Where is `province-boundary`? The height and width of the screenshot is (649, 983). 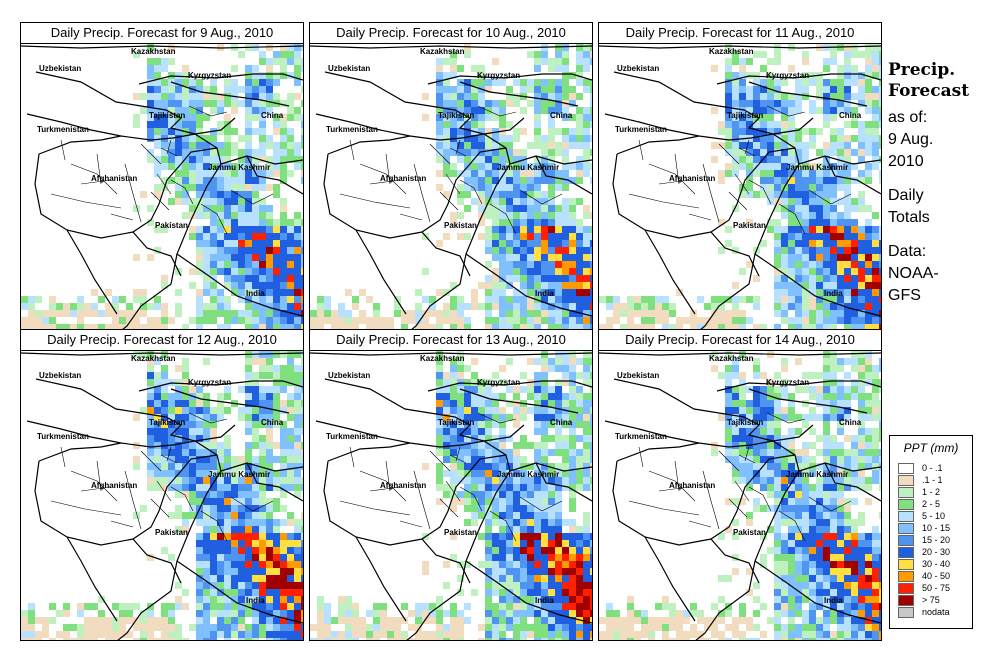
province-boundary is located at coordinates (497, 418).